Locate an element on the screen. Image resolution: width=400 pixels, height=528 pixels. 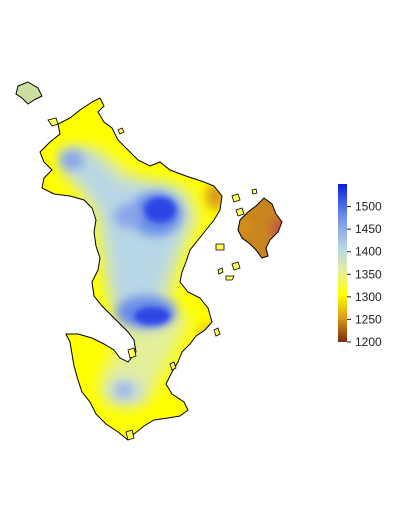
legend-tick-label: 1500 is located at coordinates (368, 207).